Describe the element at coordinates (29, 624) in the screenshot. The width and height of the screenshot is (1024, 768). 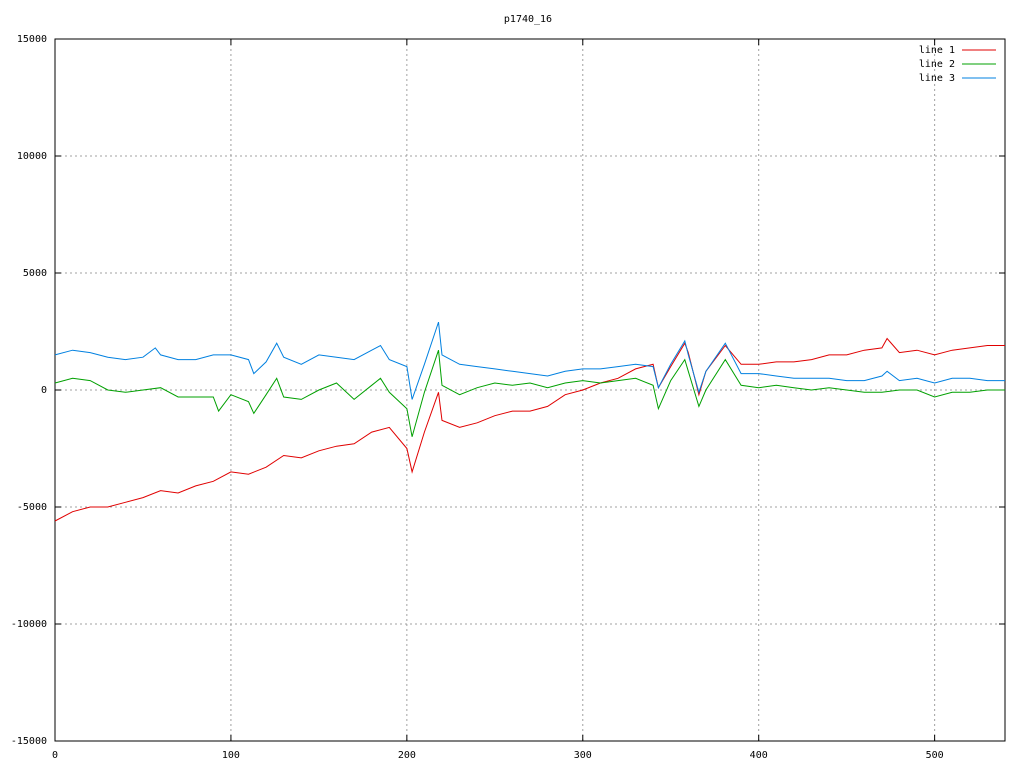
I see `y-tick-label: -10000` at that location.